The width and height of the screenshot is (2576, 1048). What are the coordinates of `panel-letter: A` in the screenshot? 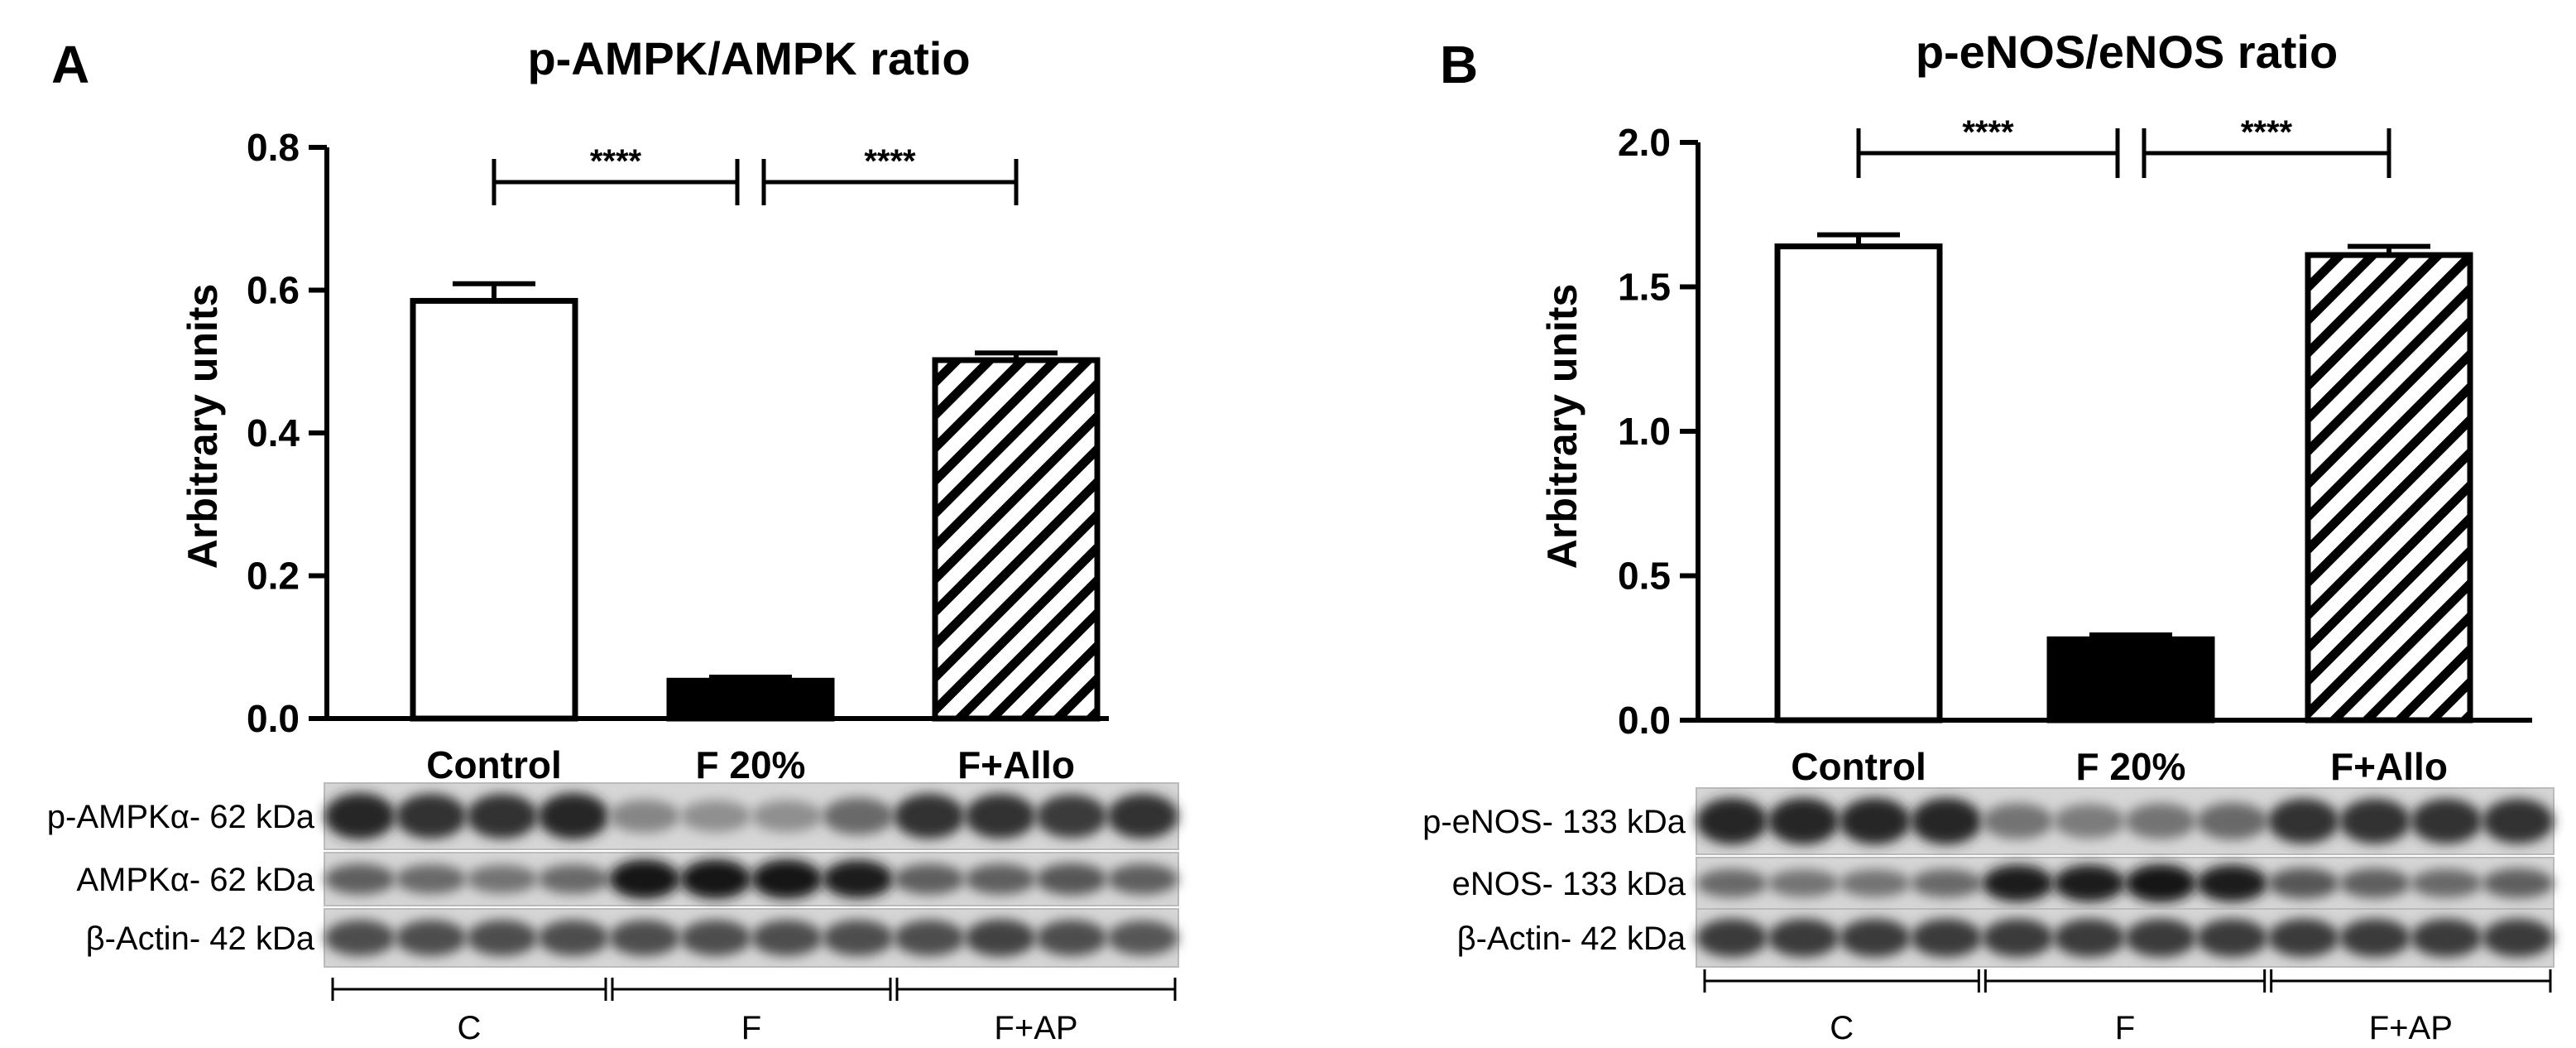 It's located at (70, 64).